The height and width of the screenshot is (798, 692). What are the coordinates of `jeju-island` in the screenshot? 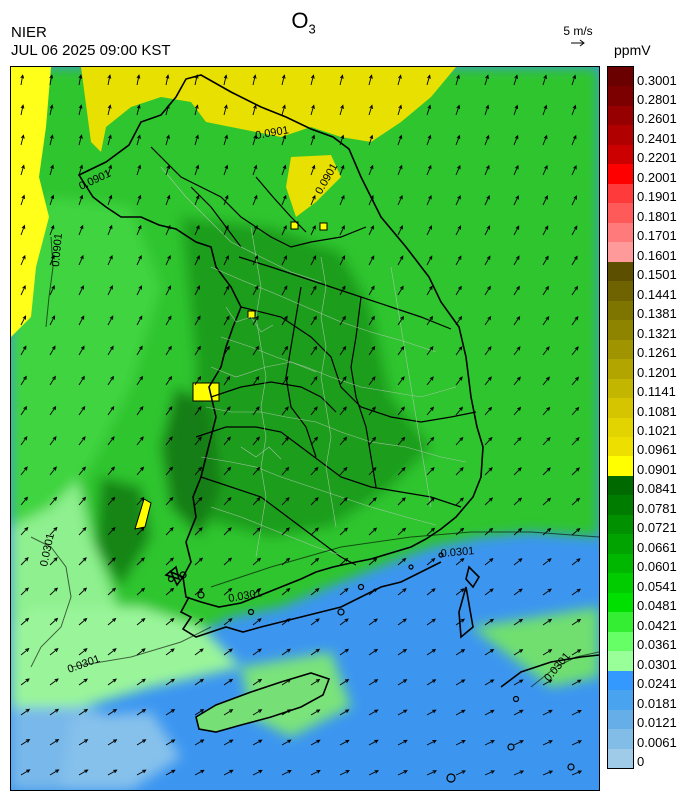 It's located at (263, 702).